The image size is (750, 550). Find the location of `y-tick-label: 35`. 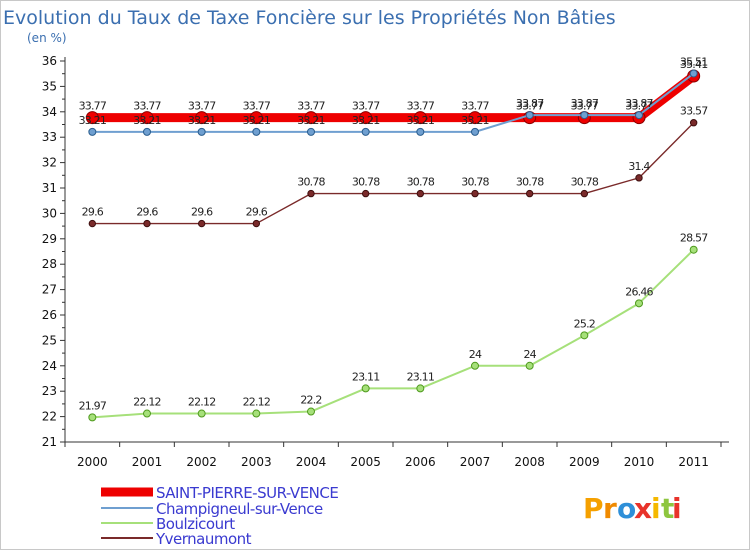

y-tick-label: 35 is located at coordinates (49, 86).